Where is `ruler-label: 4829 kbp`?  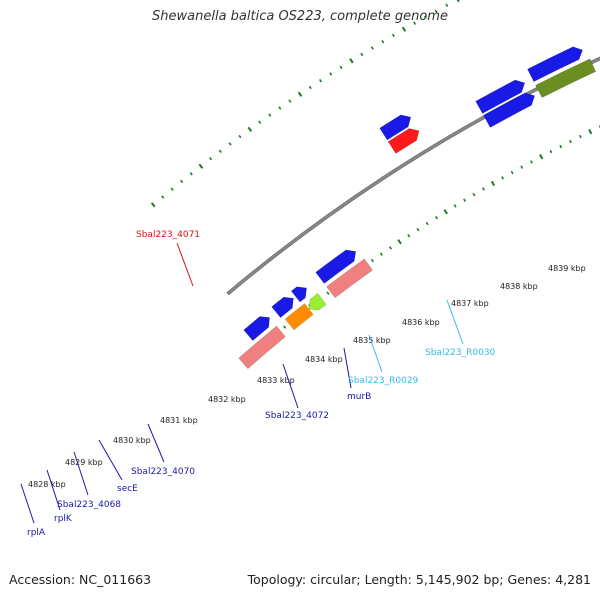 ruler-label: 4829 kbp is located at coordinates (84, 462).